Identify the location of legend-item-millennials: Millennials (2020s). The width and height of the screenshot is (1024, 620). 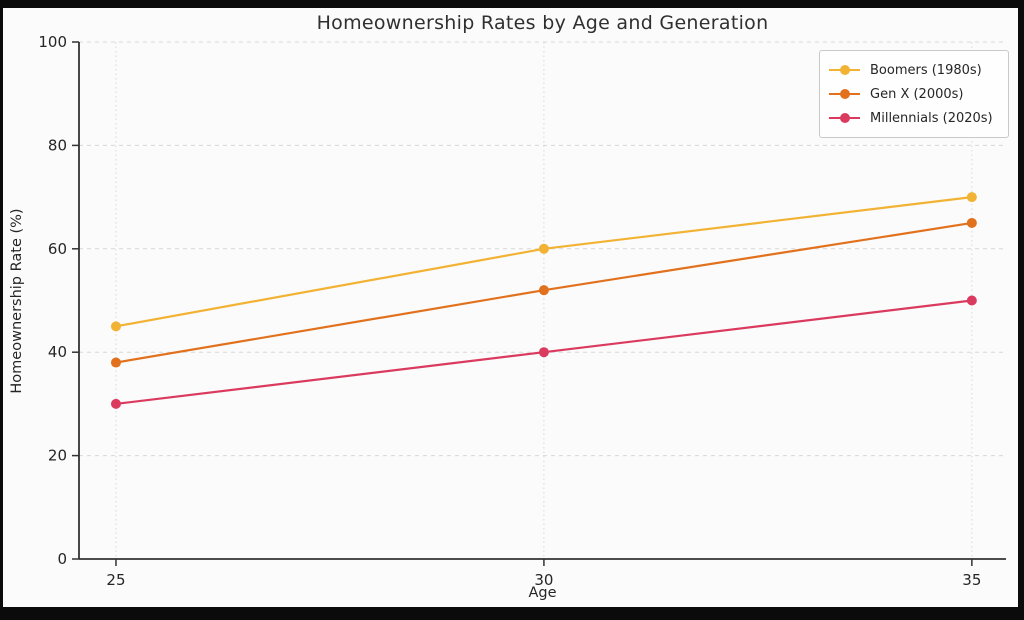
(913, 118).